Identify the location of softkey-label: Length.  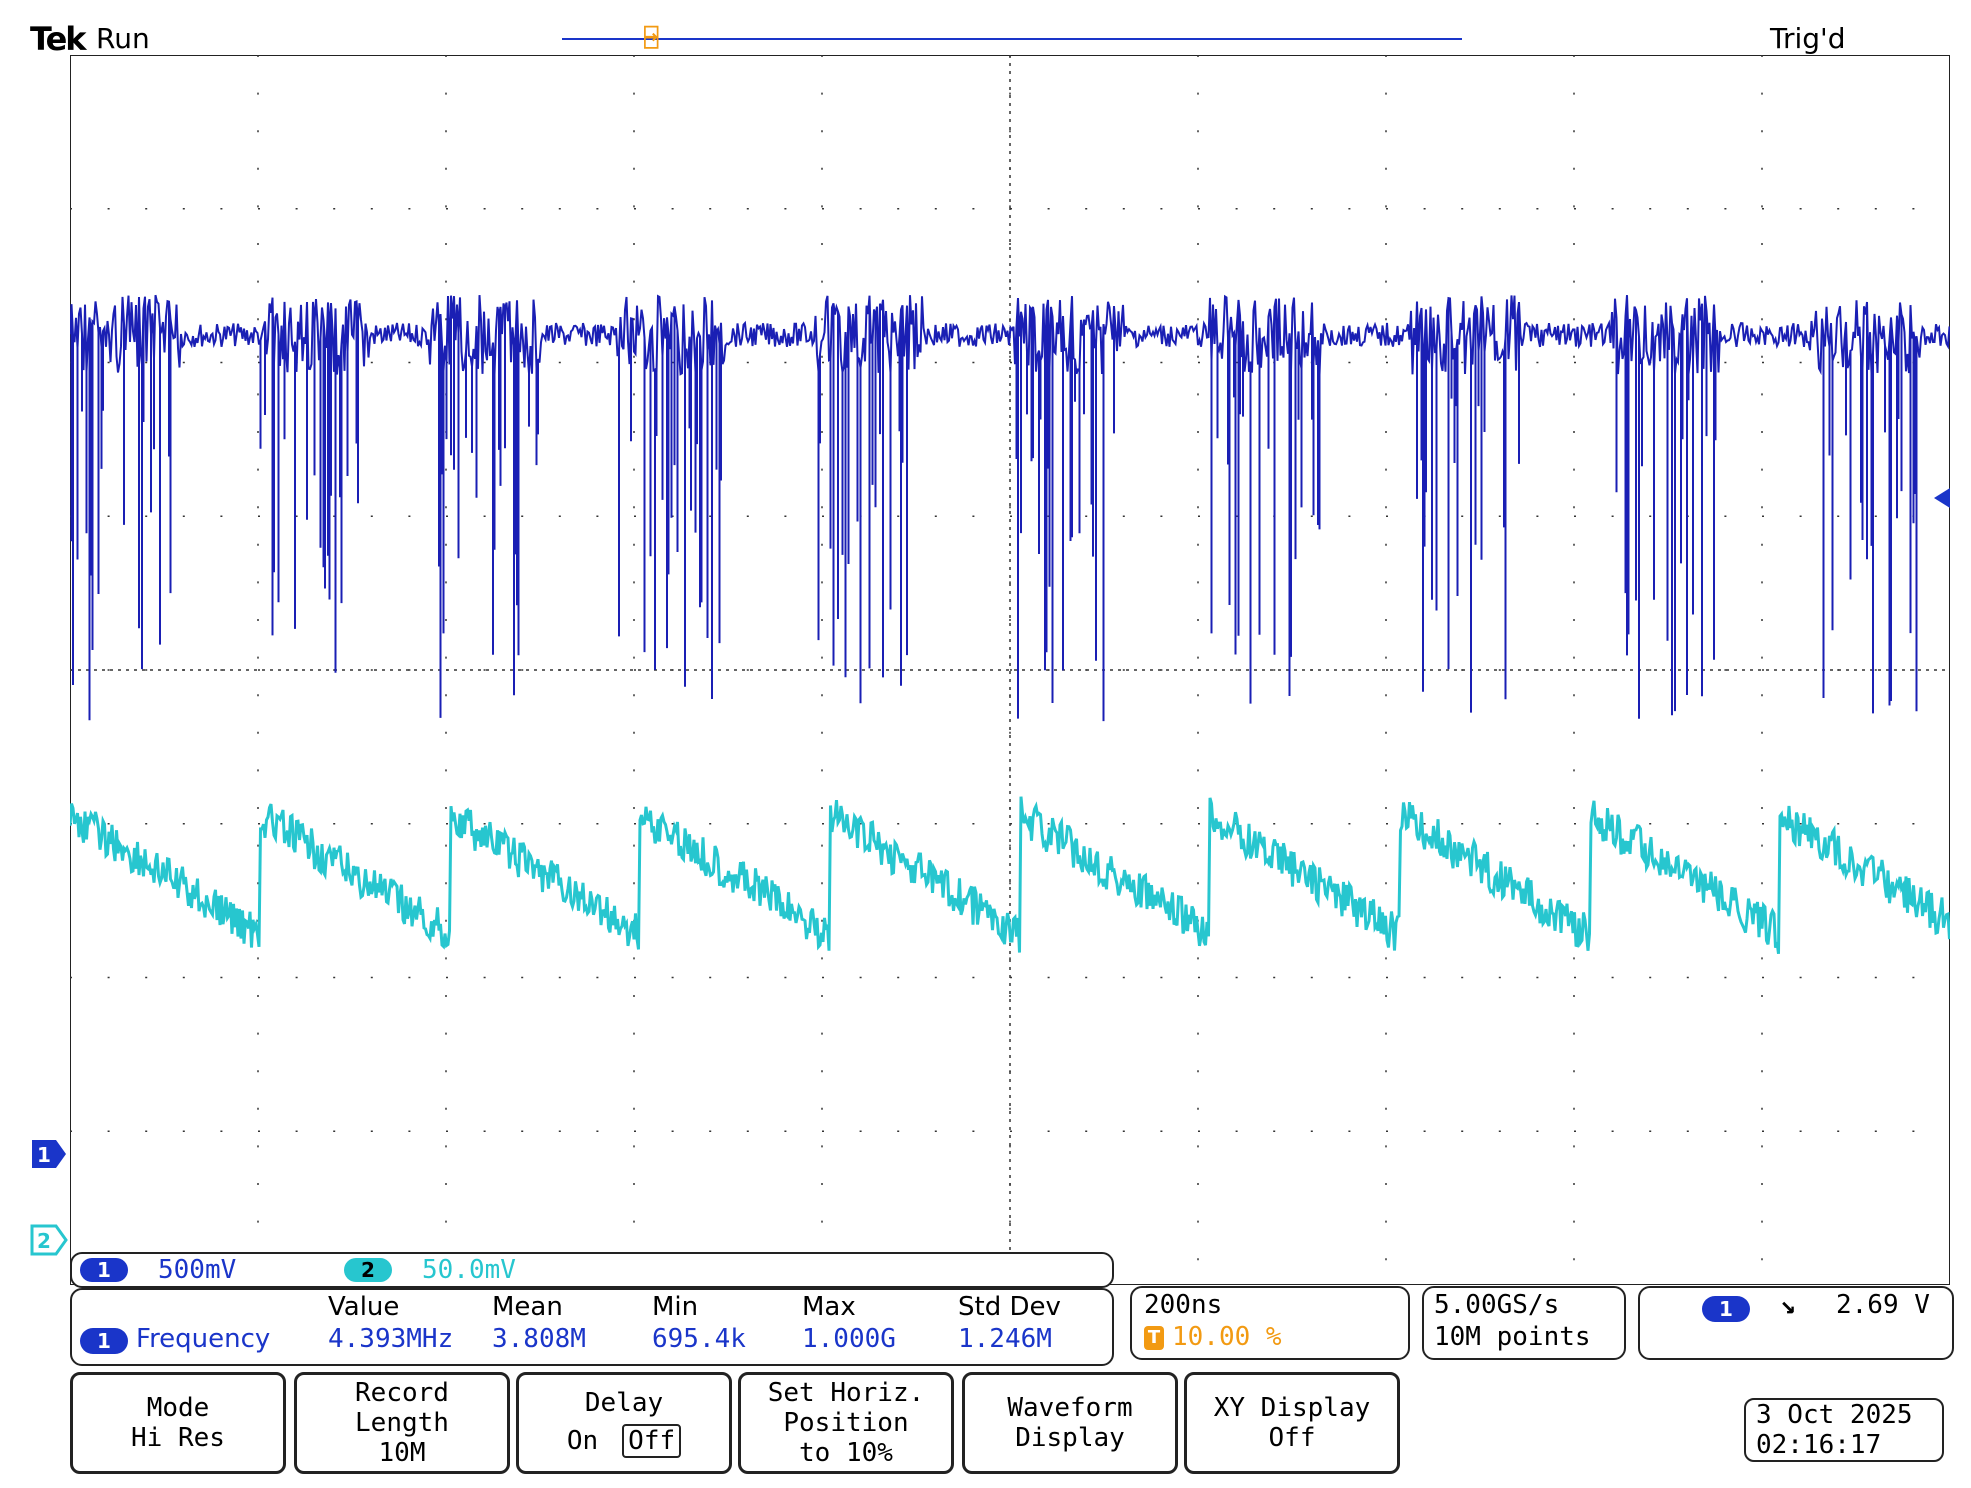
(402, 1423).